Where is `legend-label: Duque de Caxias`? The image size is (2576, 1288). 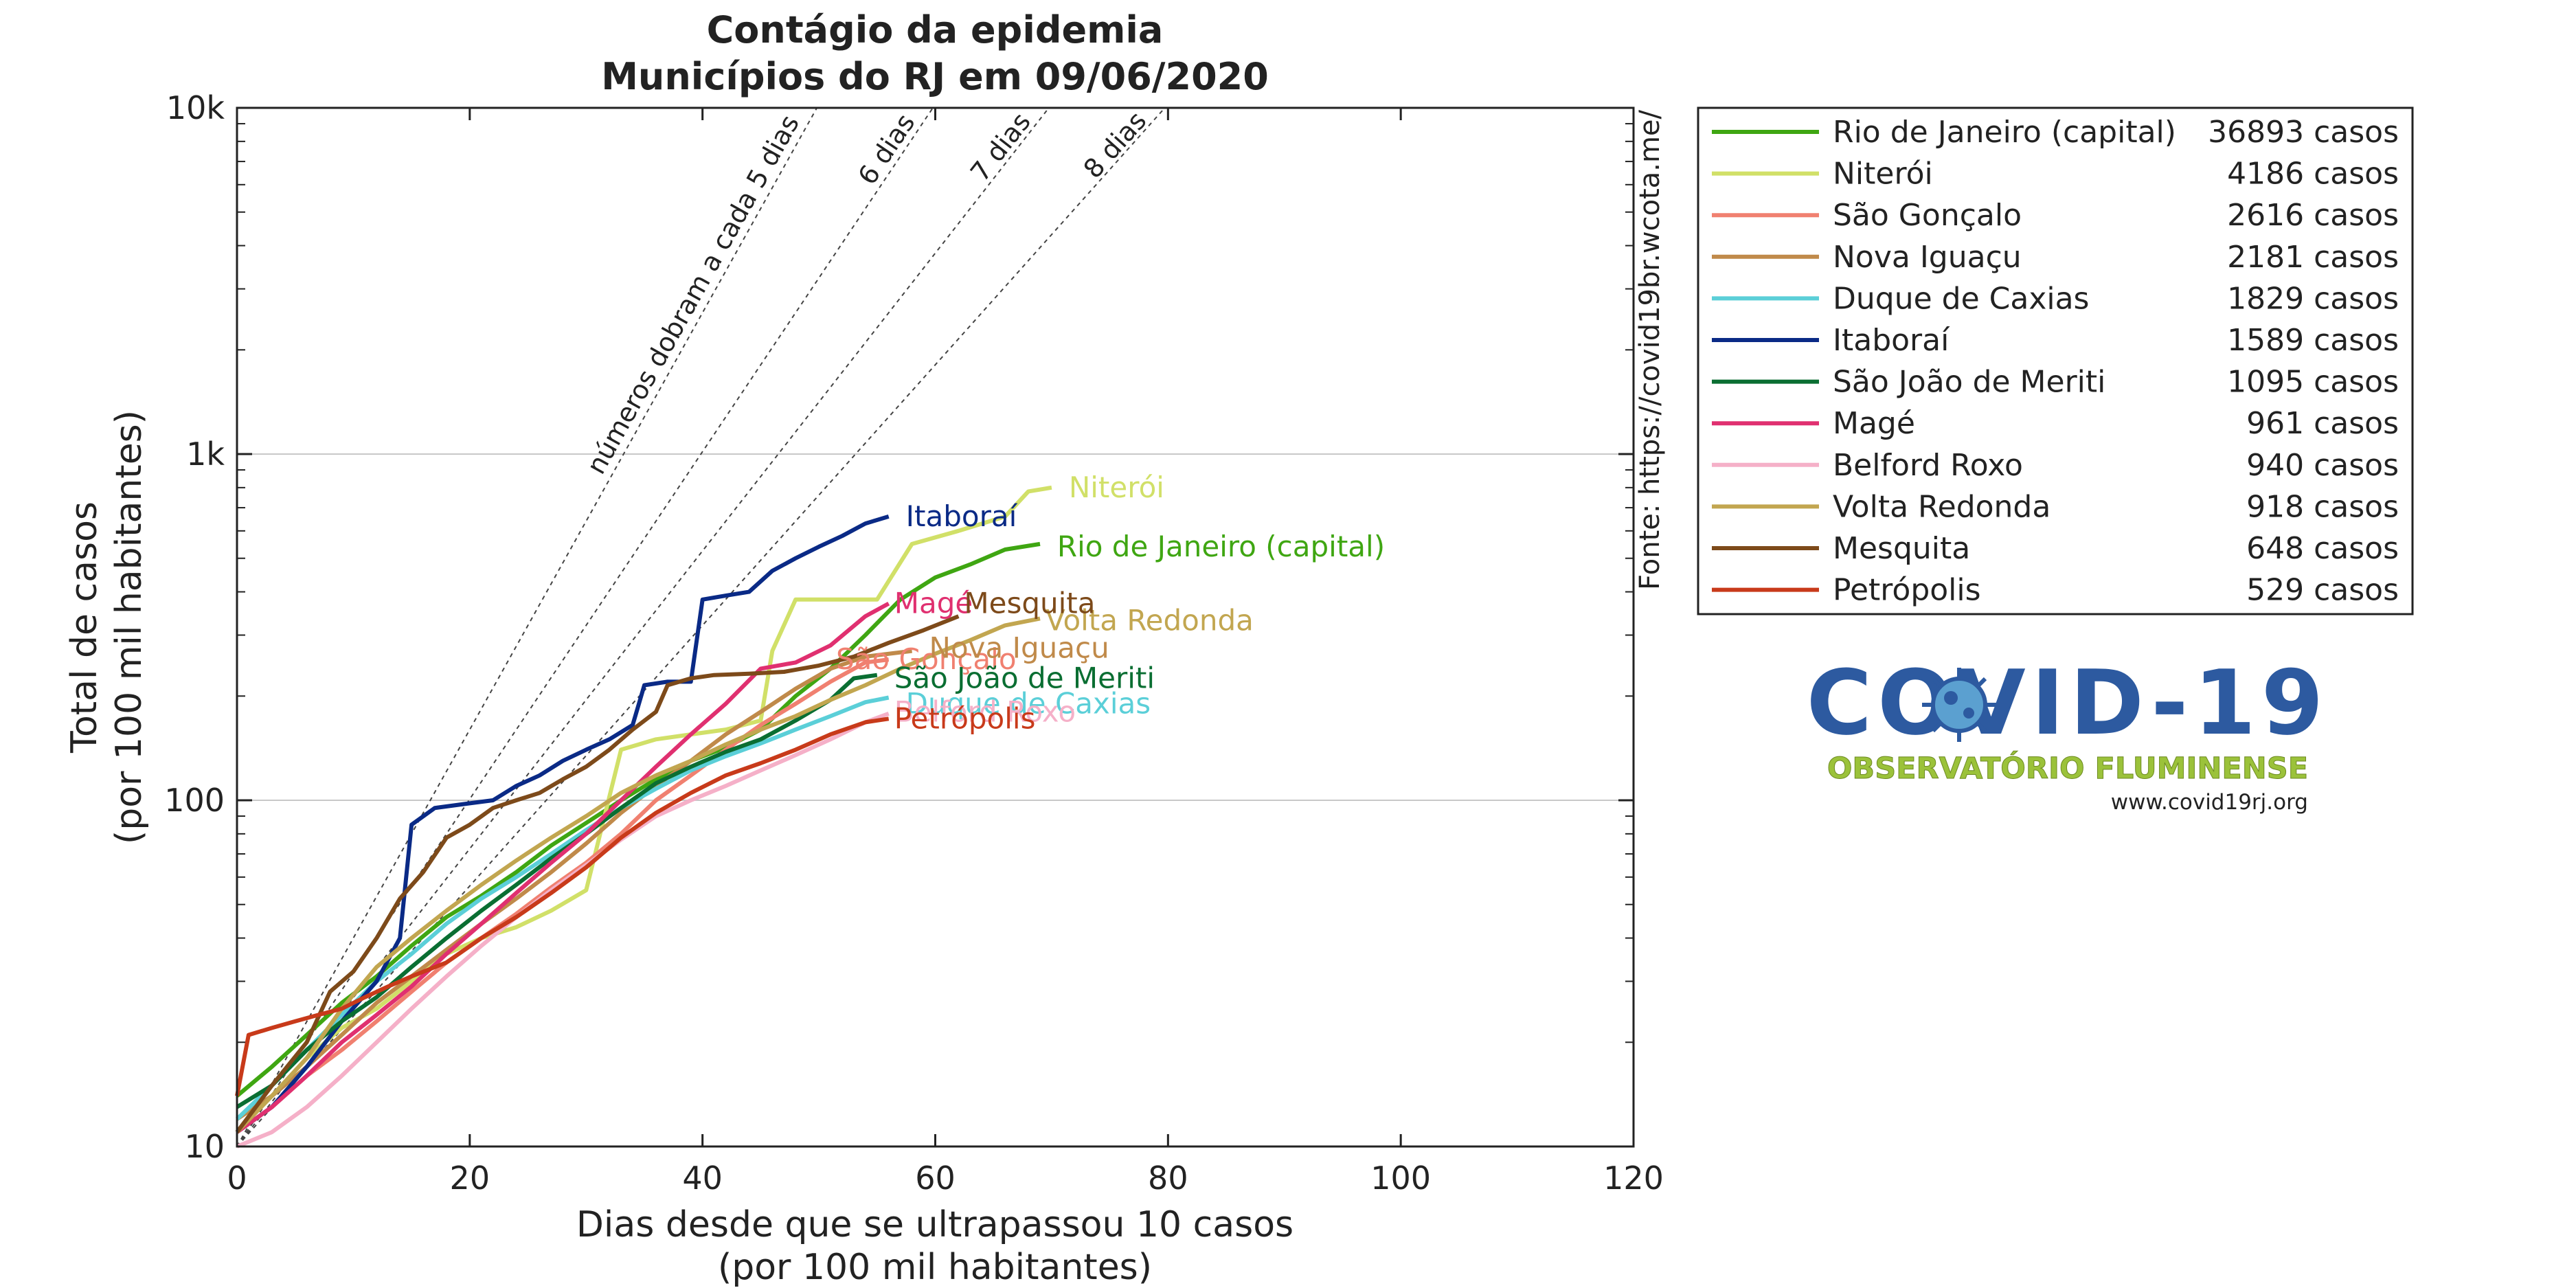 legend-label: Duque de Caxias is located at coordinates (1961, 298).